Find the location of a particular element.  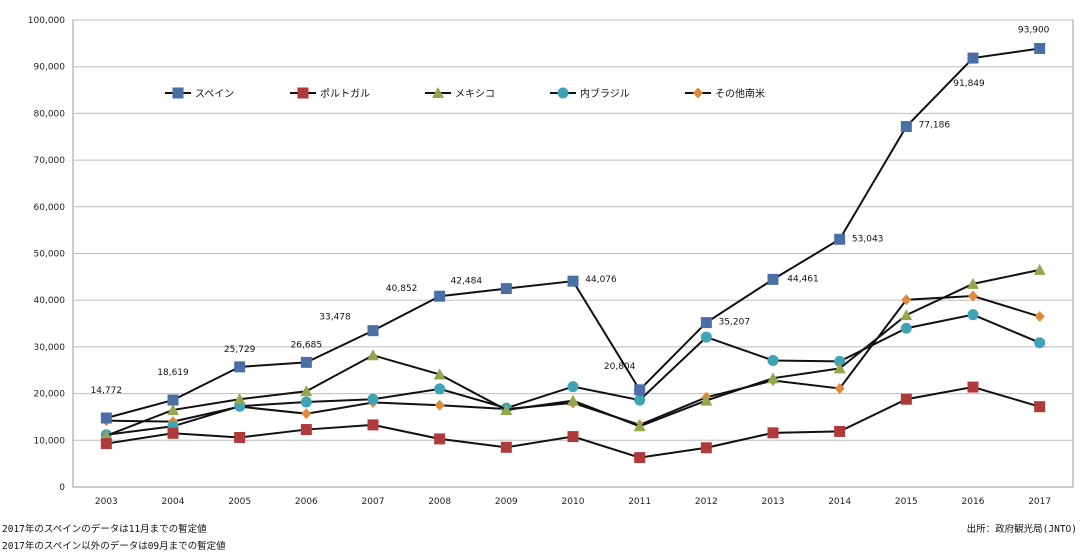

source-note: 出所：政府観光局(JNTO) is located at coordinates (1021, 529).